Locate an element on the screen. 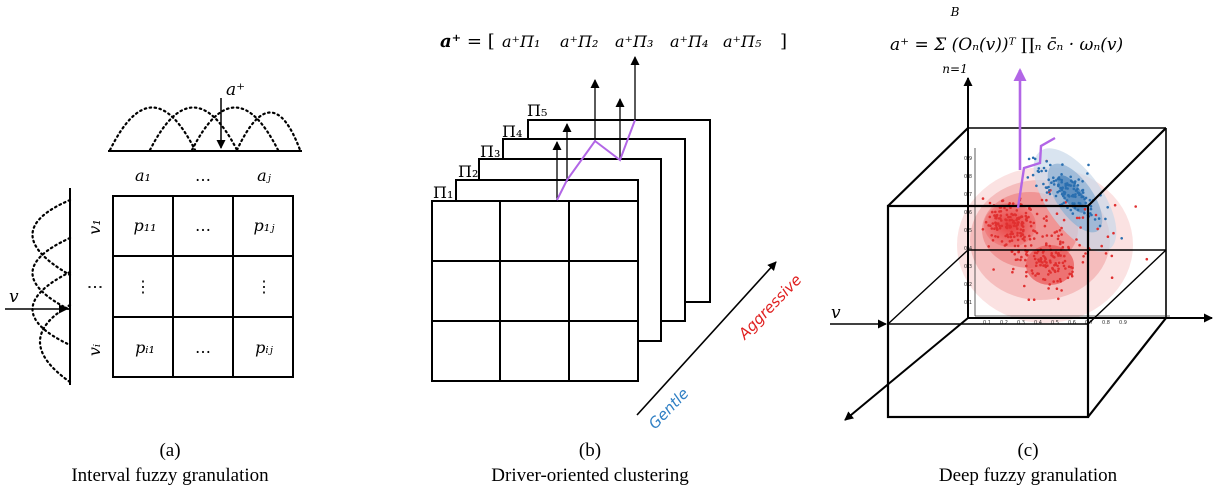 The width and height of the screenshot is (1215, 488). layer-label-2: Π₂ is located at coordinates (468, 171).